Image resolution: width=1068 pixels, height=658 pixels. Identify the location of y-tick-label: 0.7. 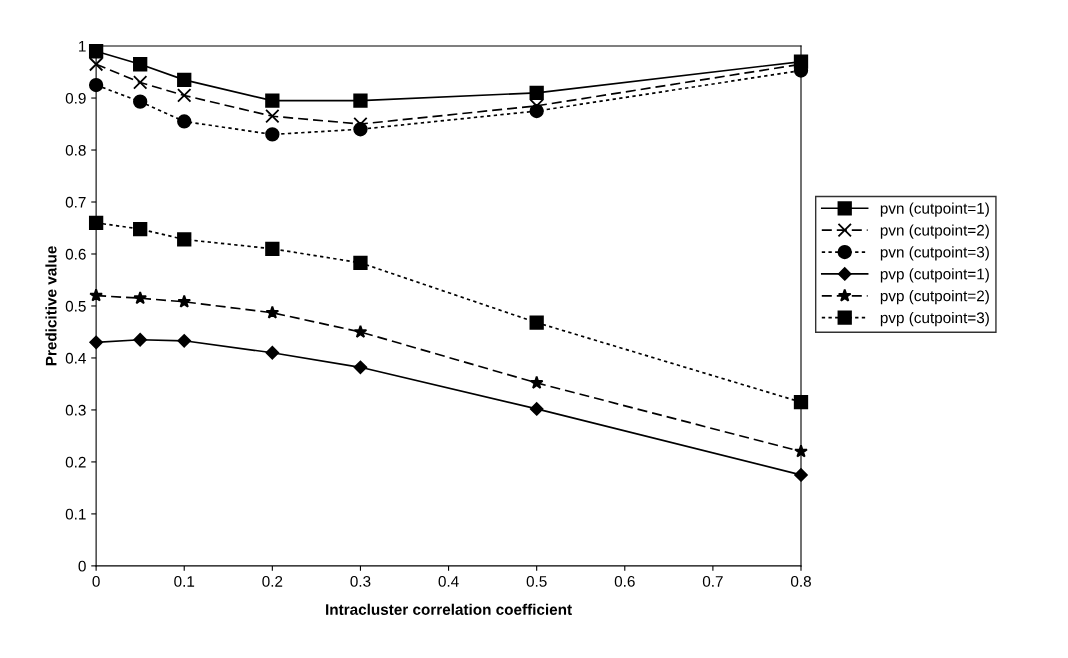
(75, 202).